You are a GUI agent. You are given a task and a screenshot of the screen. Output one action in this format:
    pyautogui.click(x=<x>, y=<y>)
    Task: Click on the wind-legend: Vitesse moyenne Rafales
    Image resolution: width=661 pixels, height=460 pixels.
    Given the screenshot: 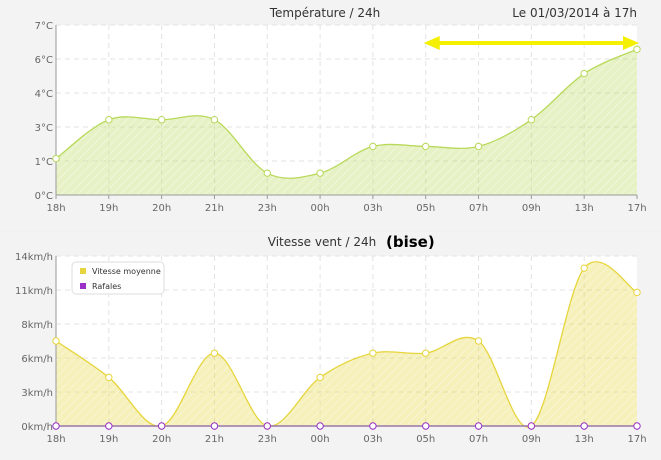 What is the action you would take?
    pyautogui.click(x=118, y=278)
    